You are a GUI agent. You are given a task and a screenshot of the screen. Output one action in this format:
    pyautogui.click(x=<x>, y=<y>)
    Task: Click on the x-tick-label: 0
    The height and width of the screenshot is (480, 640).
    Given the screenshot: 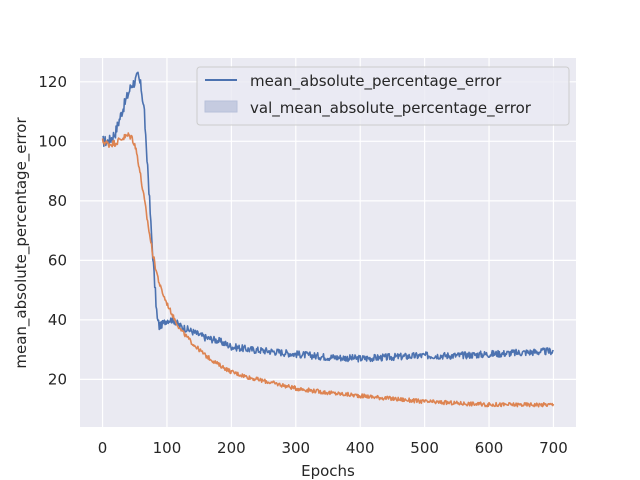 What is the action you would take?
    pyautogui.click(x=103, y=448)
    